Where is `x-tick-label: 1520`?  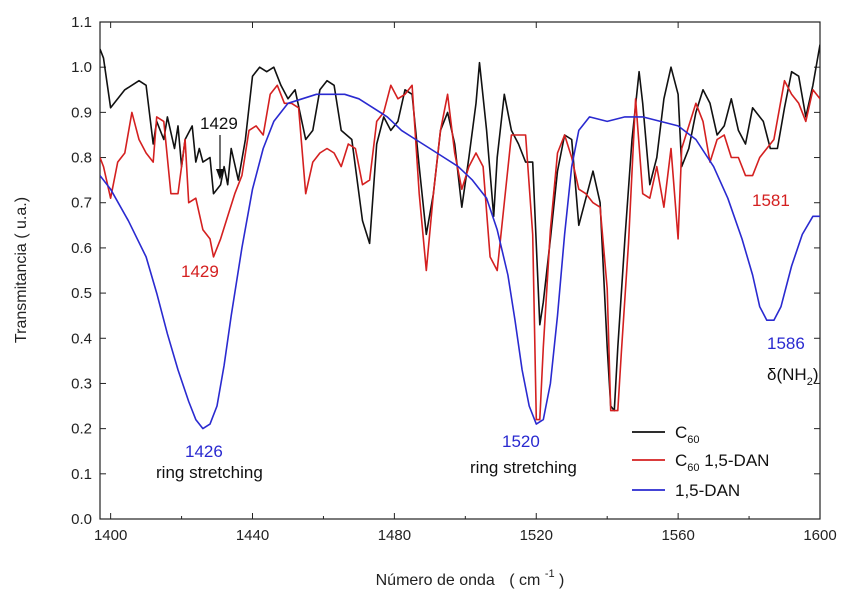 x-tick-label: 1520 is located at coordinates (536, 535).